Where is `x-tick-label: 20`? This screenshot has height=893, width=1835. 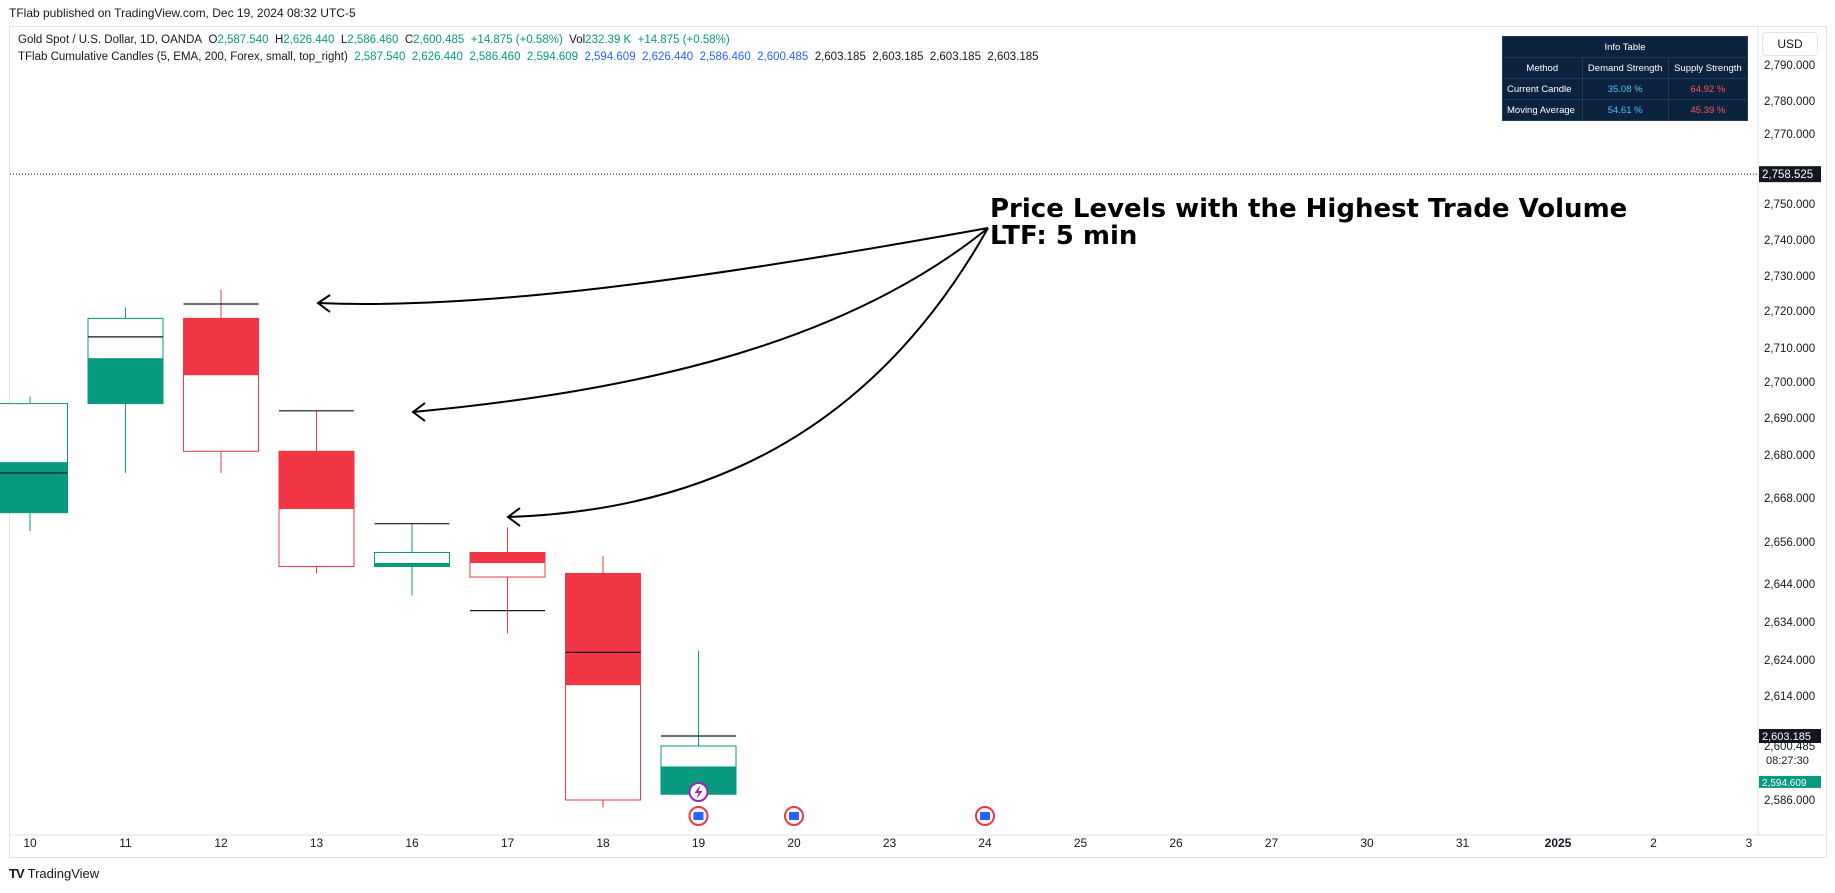
x-tick-label: 20 is located at coordinates (794, 843).